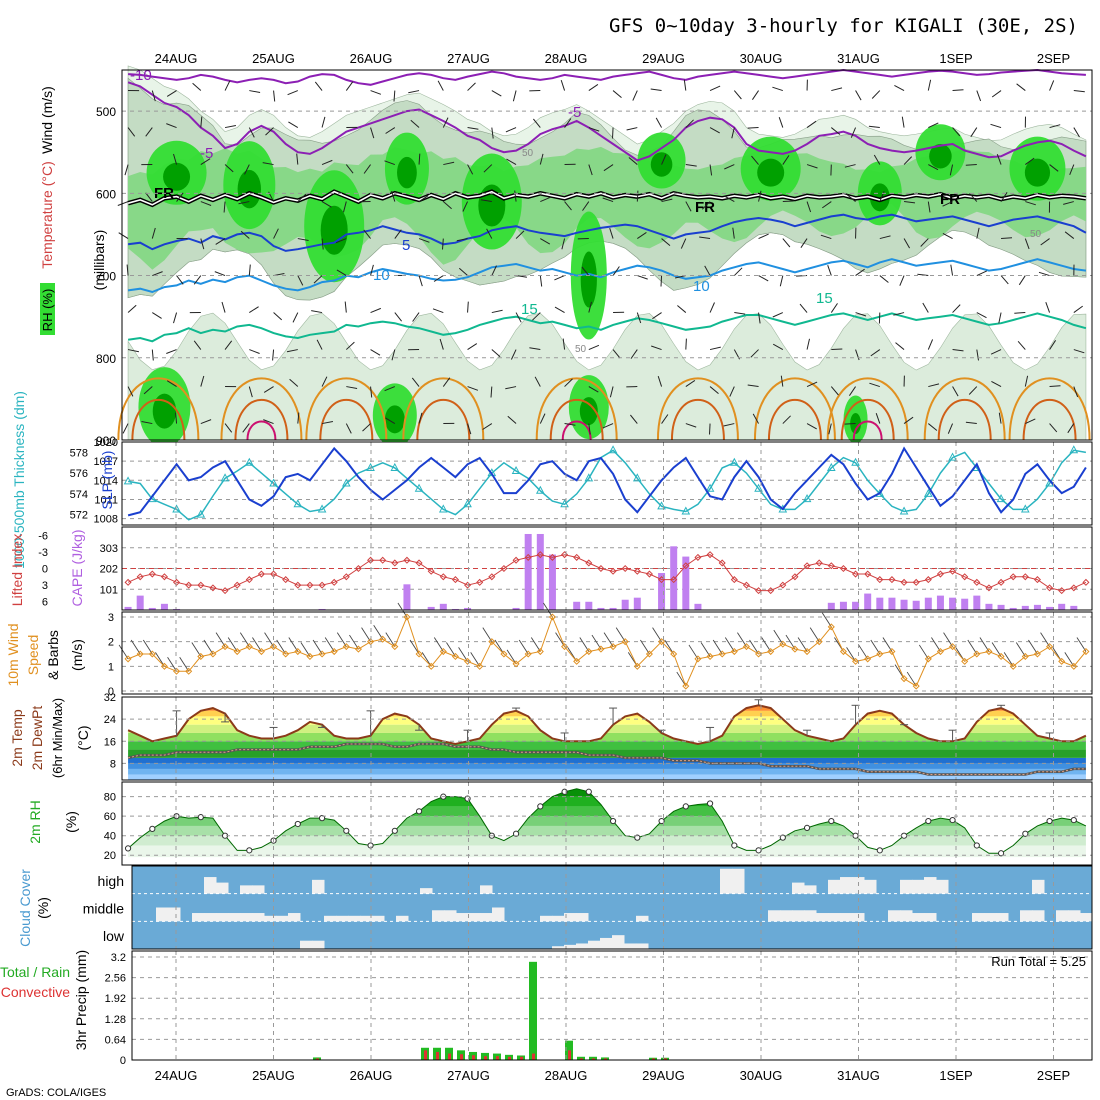 The height and width of the screenshot is (1100, 1100). I want to click on freezing-level-inner, so click(607, 198).